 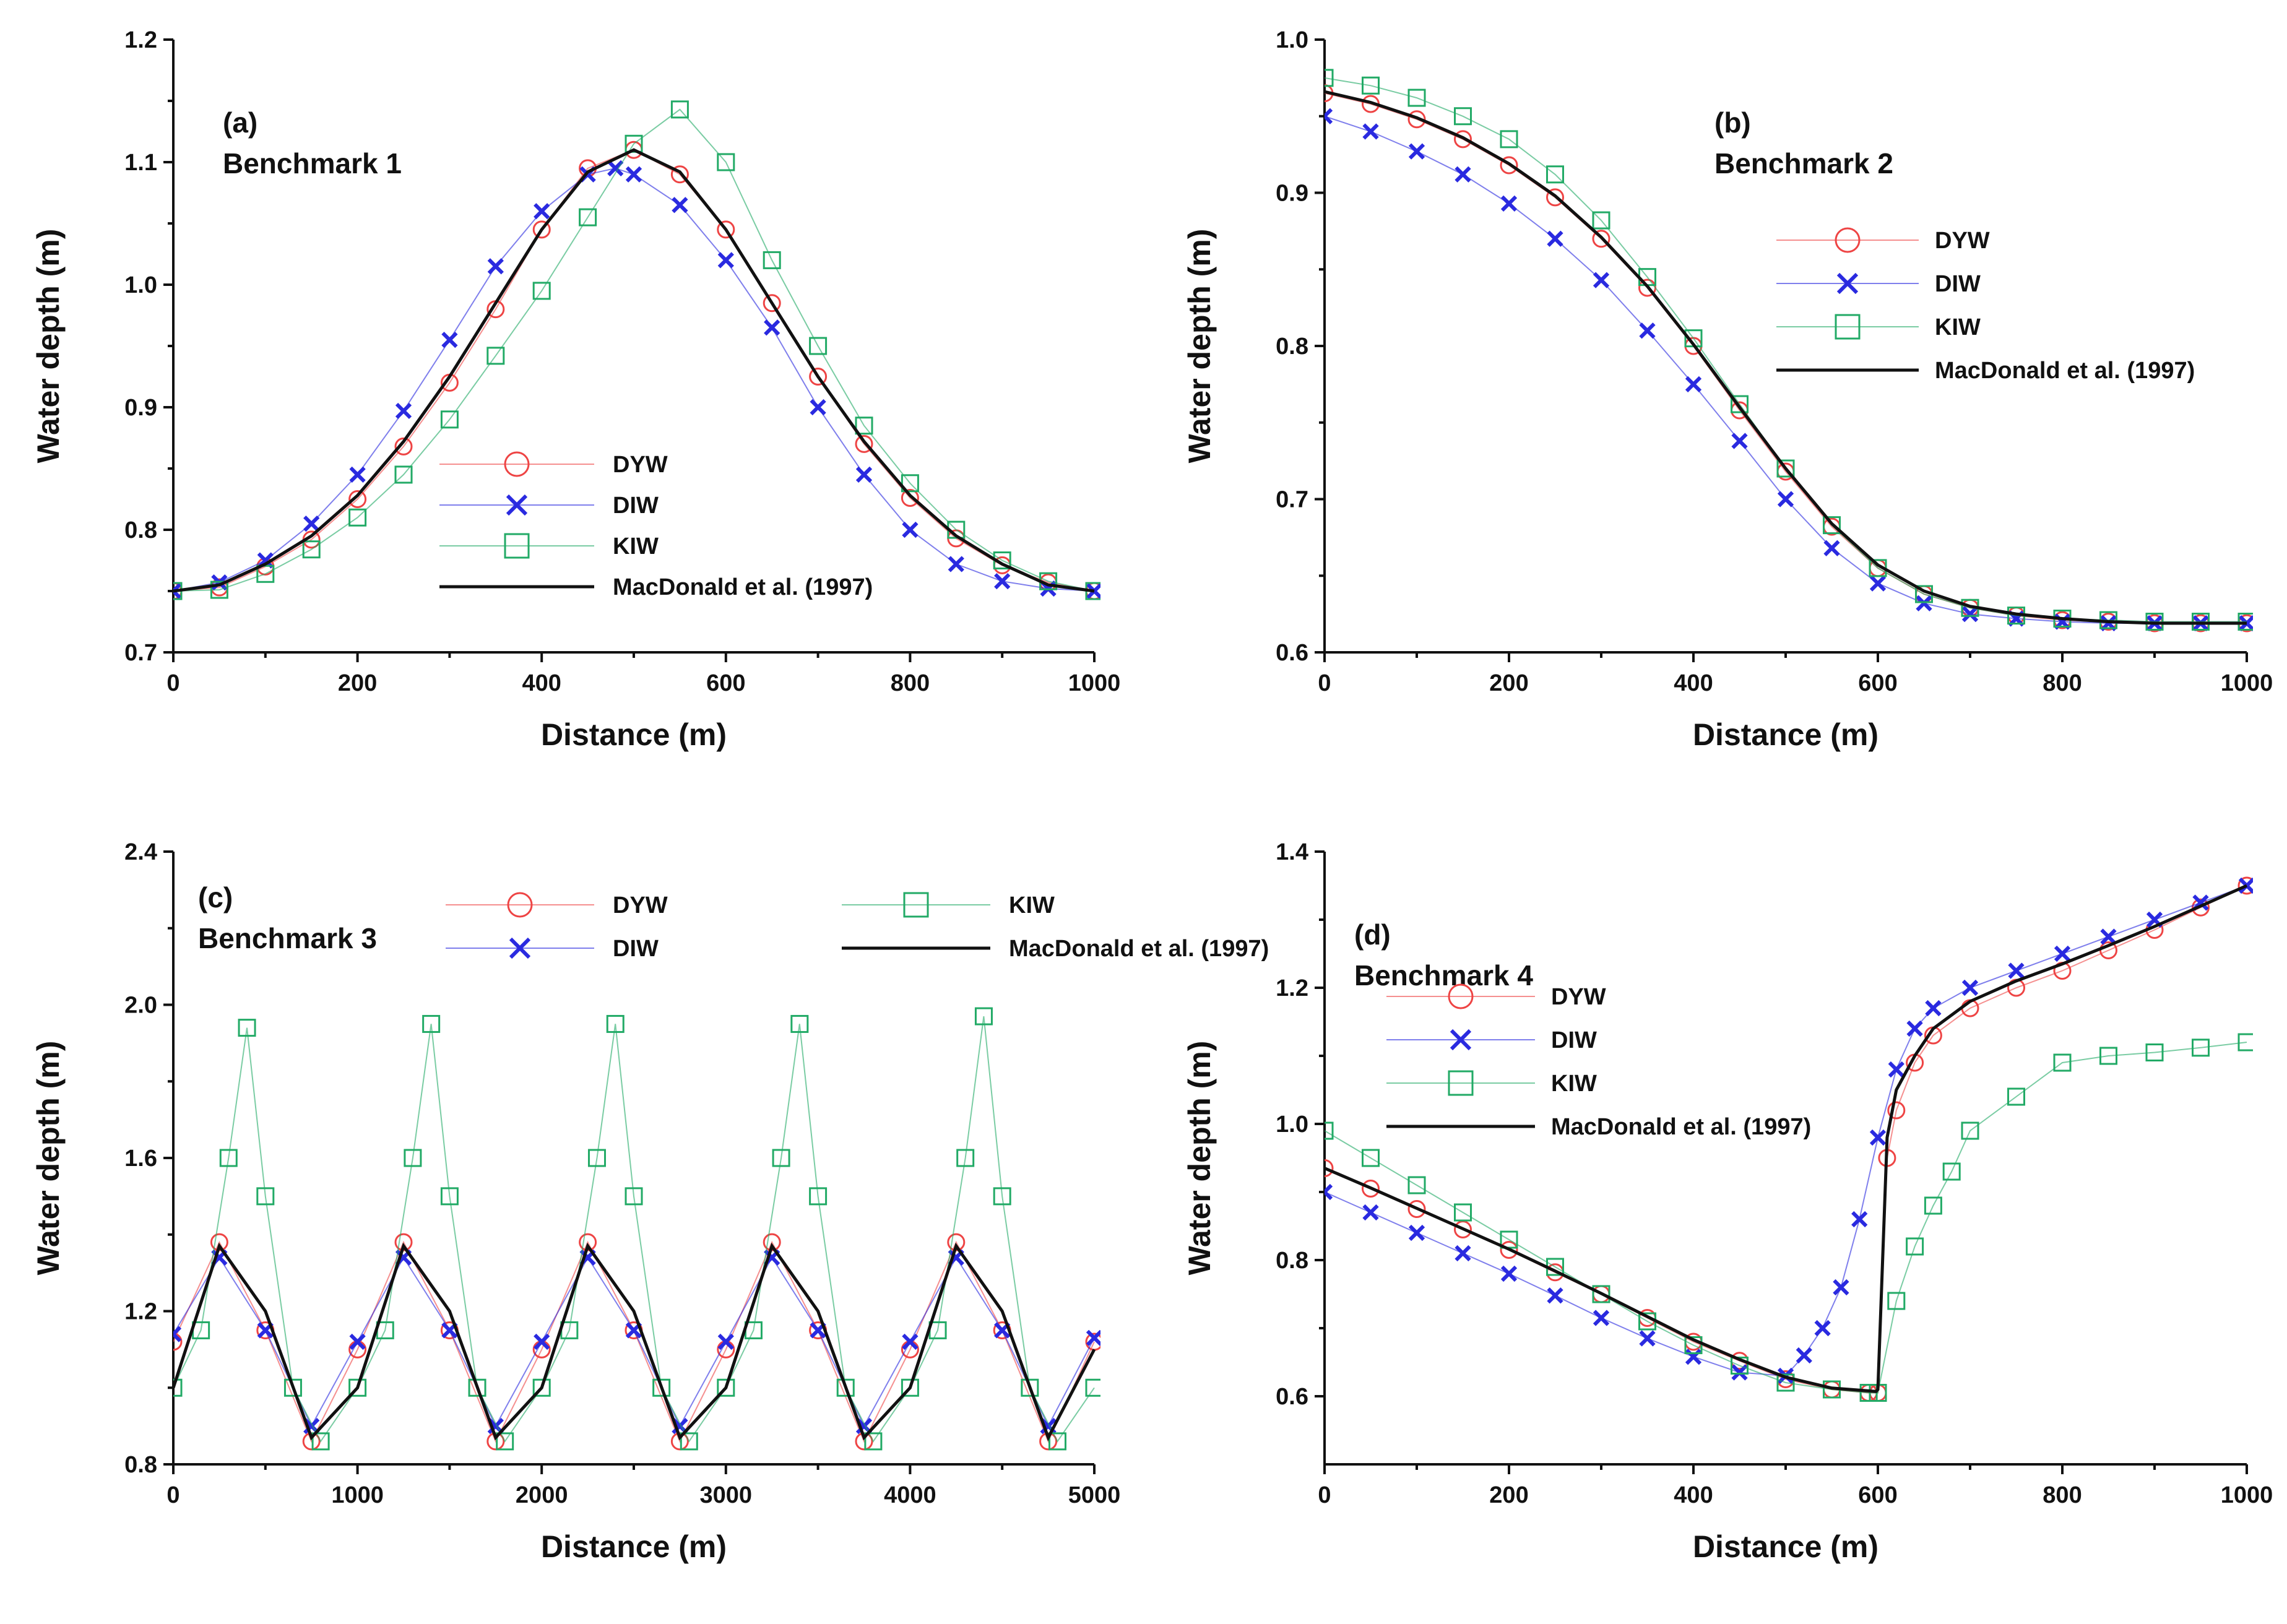 What do you see at coordinates (1292, 500) in the screenshot?
I see `y-tick-label: 0.7` at bounding box center [1292, 500].